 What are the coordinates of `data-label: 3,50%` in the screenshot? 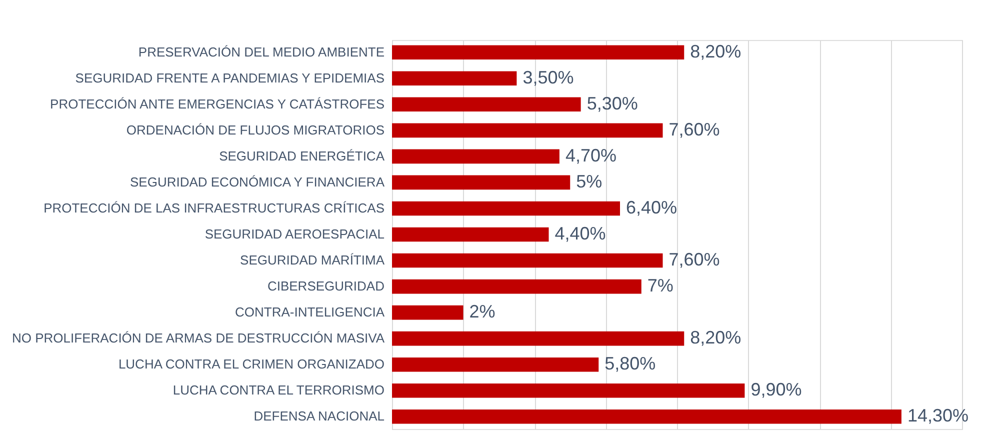 It's located at (548, 77).